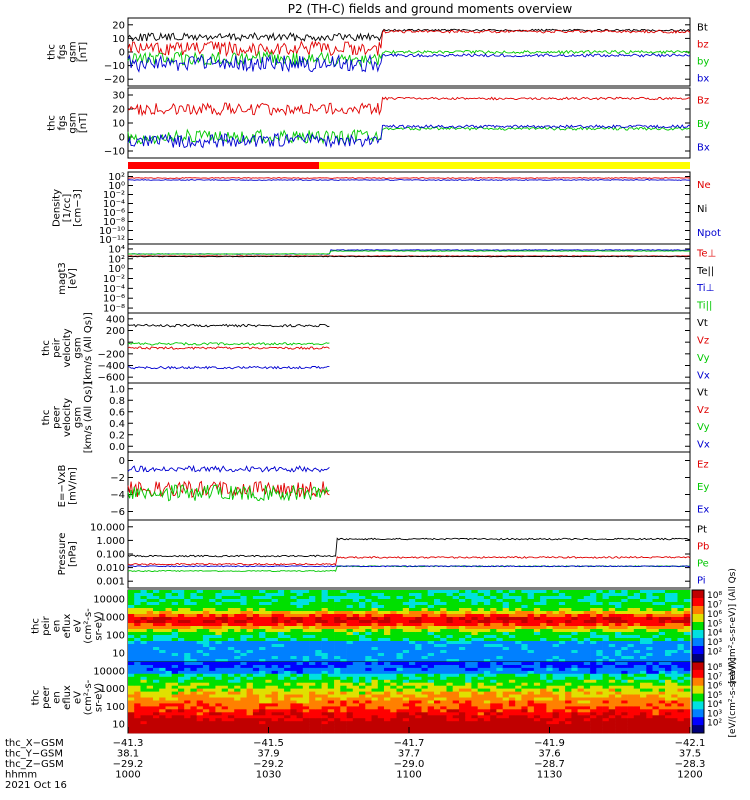 Image resolution: width=750 pixels, height=800 pixels. I want to click on legend-entry-bx: Bx, so click(703, 147).